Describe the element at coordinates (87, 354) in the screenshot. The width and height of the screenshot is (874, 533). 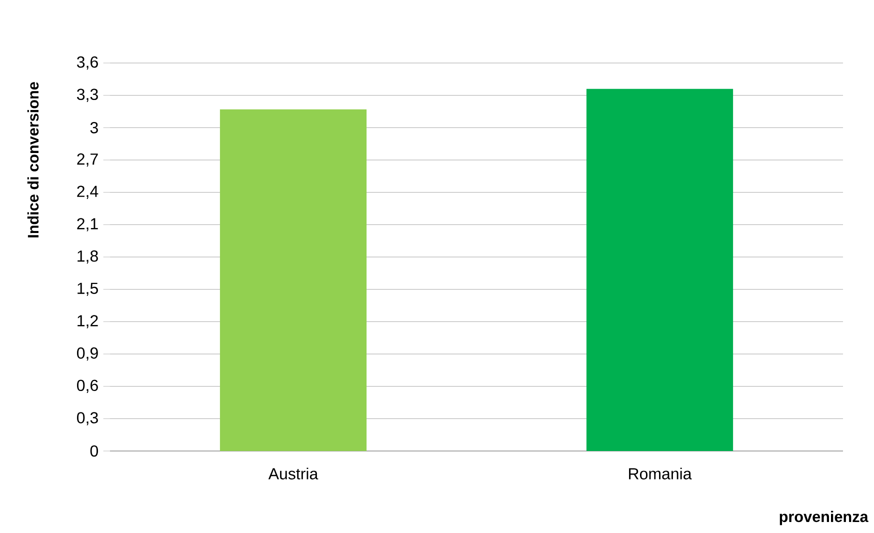
I see `y-tick-label: 0,9` at that location.